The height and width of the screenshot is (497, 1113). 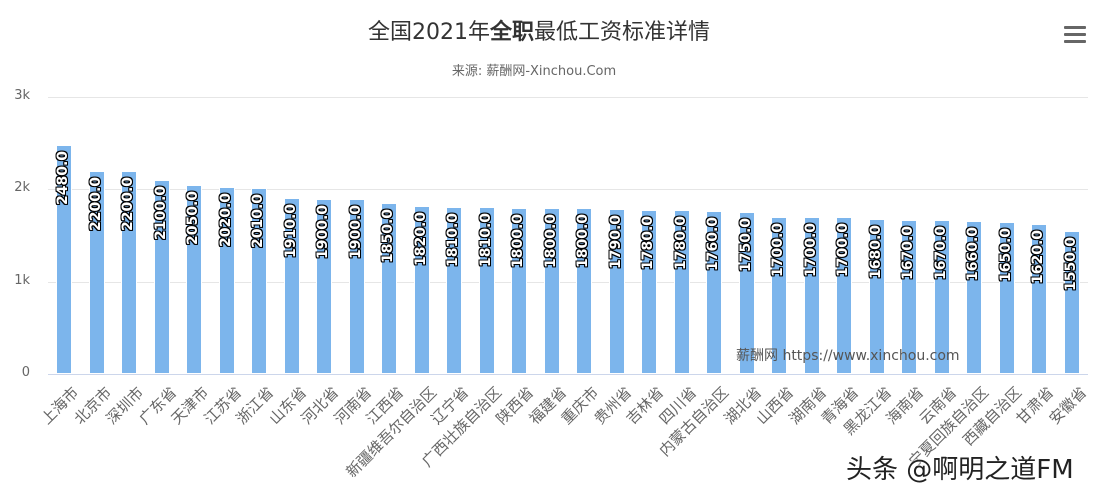 I want to click on data-label: 2480.0, so click(x=63, y=177).